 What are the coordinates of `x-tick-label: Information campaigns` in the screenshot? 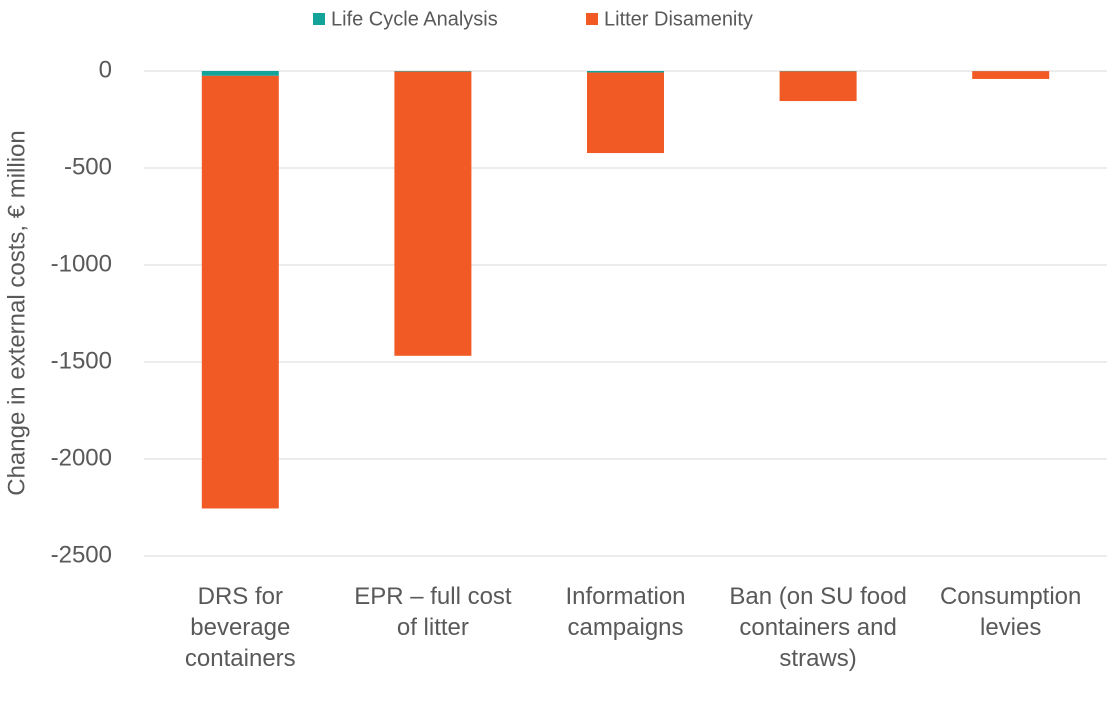 It's located at (625, 612).